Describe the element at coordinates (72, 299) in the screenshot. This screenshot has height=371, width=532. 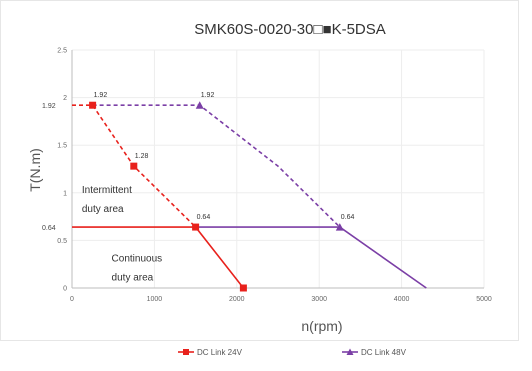
I see `x-tick-label: 0` at that location.